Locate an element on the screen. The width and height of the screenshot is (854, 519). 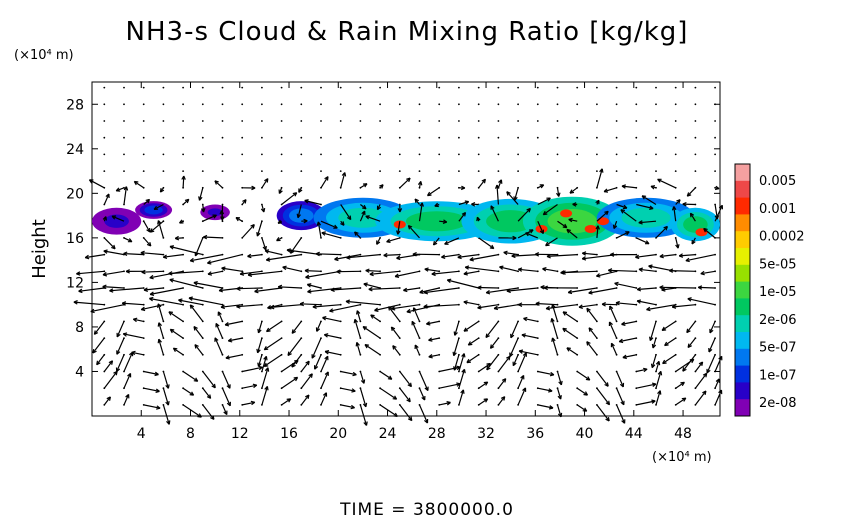
y-tick-label: 4 is located at coordinates (79, 372).